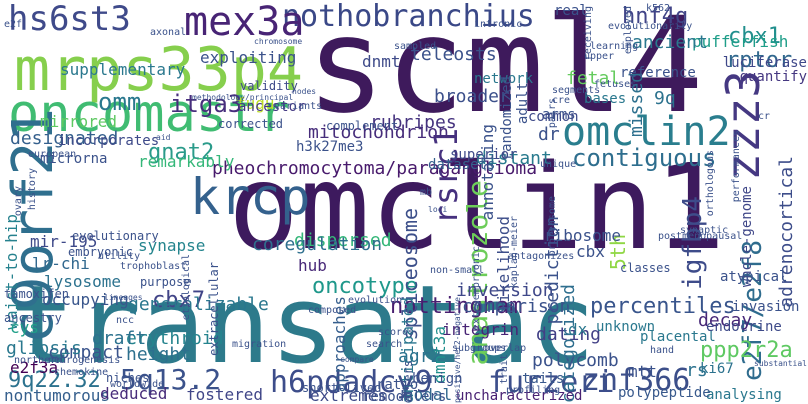 The width and height of the screenshot is (808, 404). What do you see at coordinates (304, 91) in the screenshot?
I see `cloud-word: nodes` at bounding box center [304, 91].